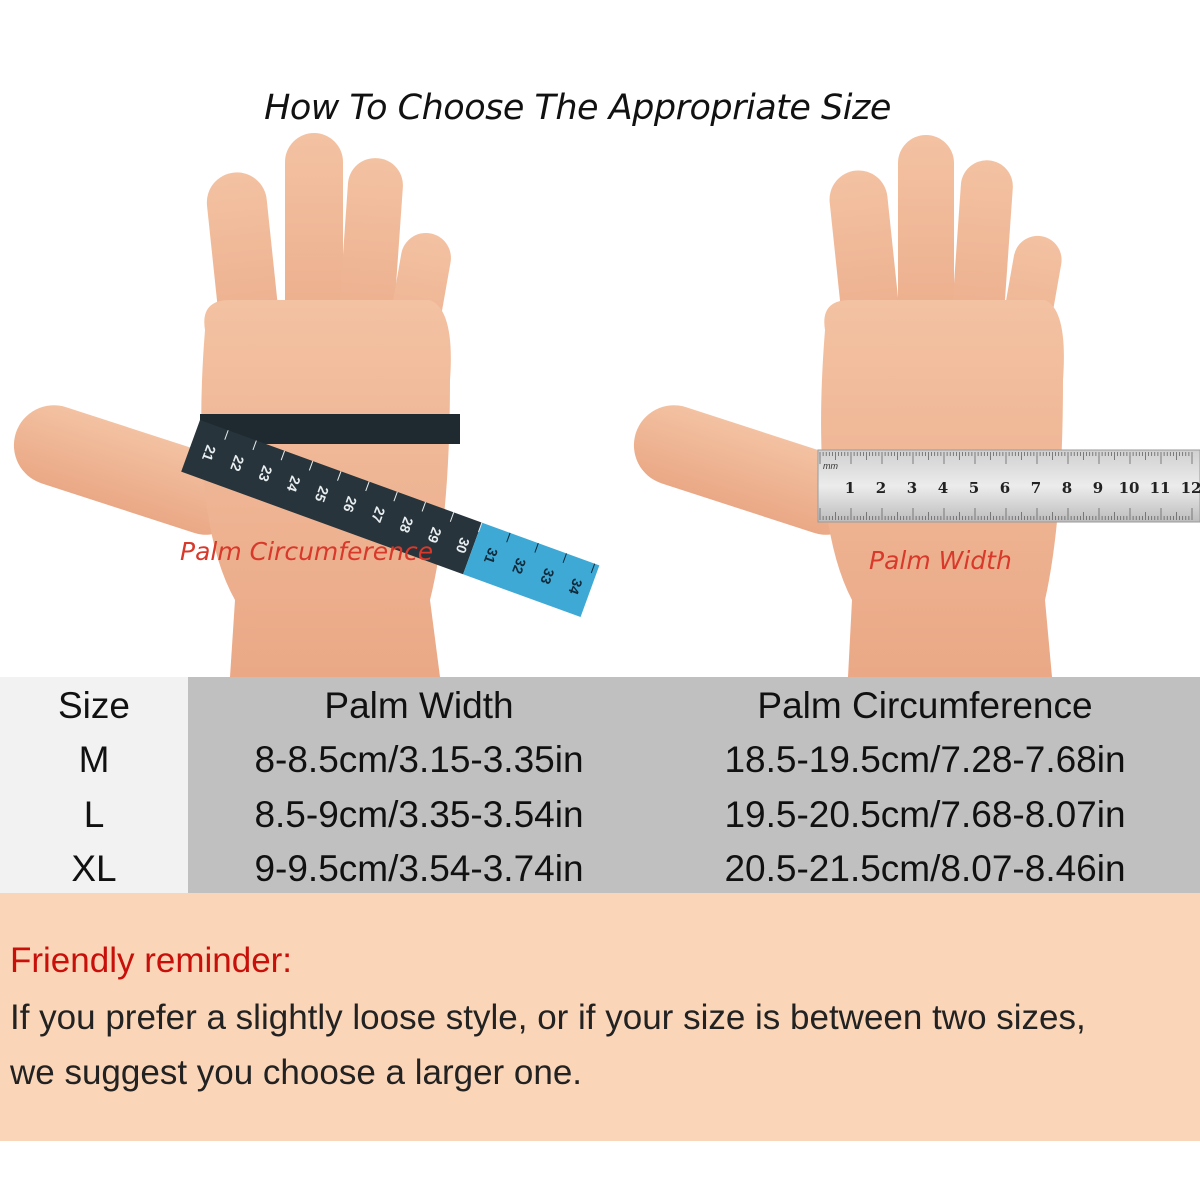 The image size is (1200, 1200). What do you see at coordinates (577, 108) in the screenshot?
I see `page-title: How To Choose The Appropriate Size` at bounding box center [577, 108].